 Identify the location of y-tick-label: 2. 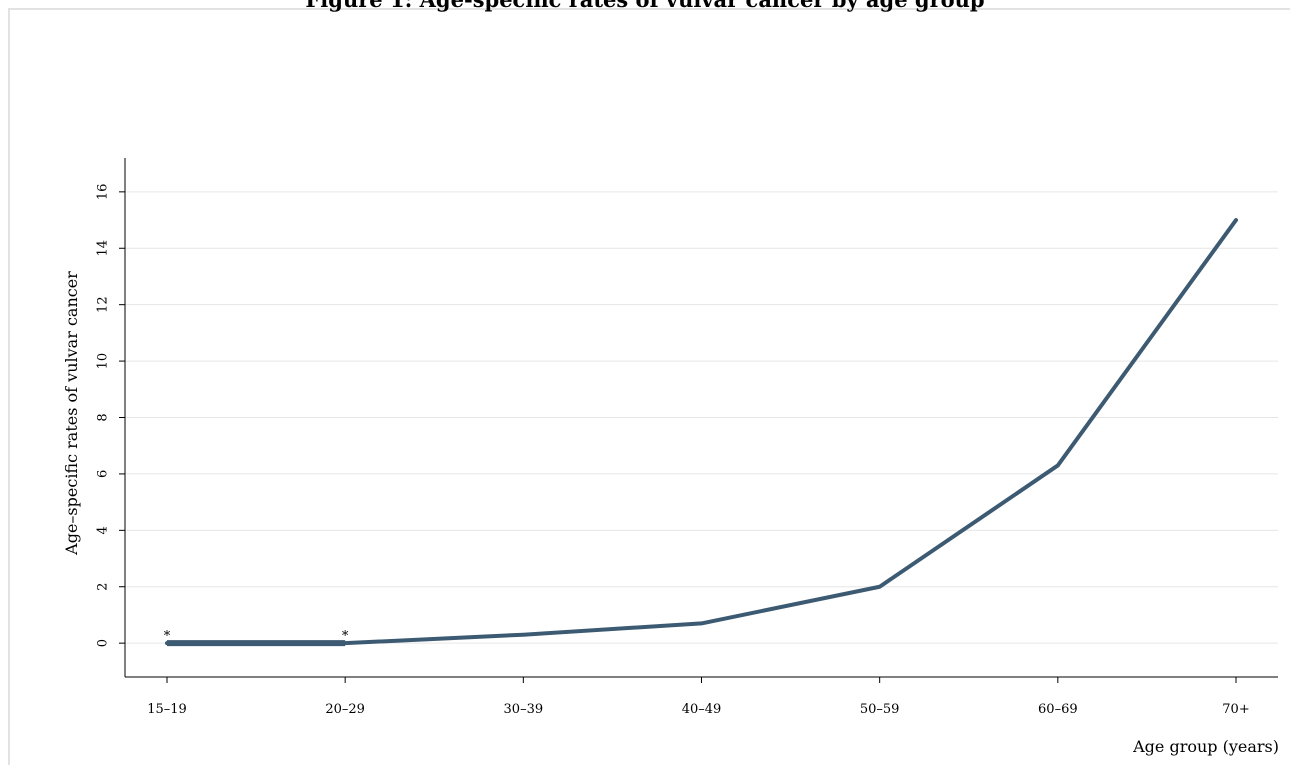
(103, 587).